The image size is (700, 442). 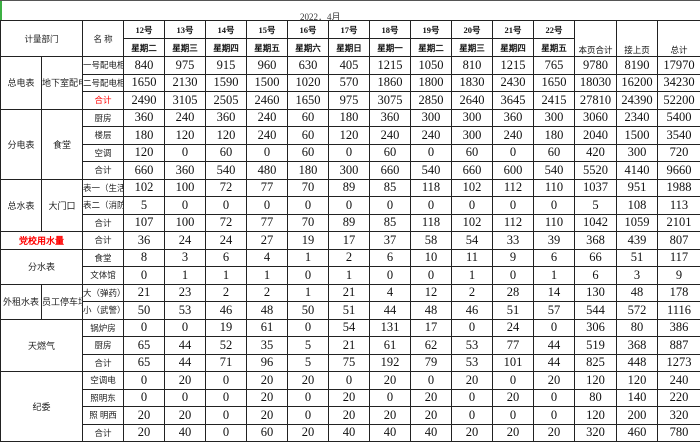 I want to click on row-name: 厨房, so click(x=103, y=345).